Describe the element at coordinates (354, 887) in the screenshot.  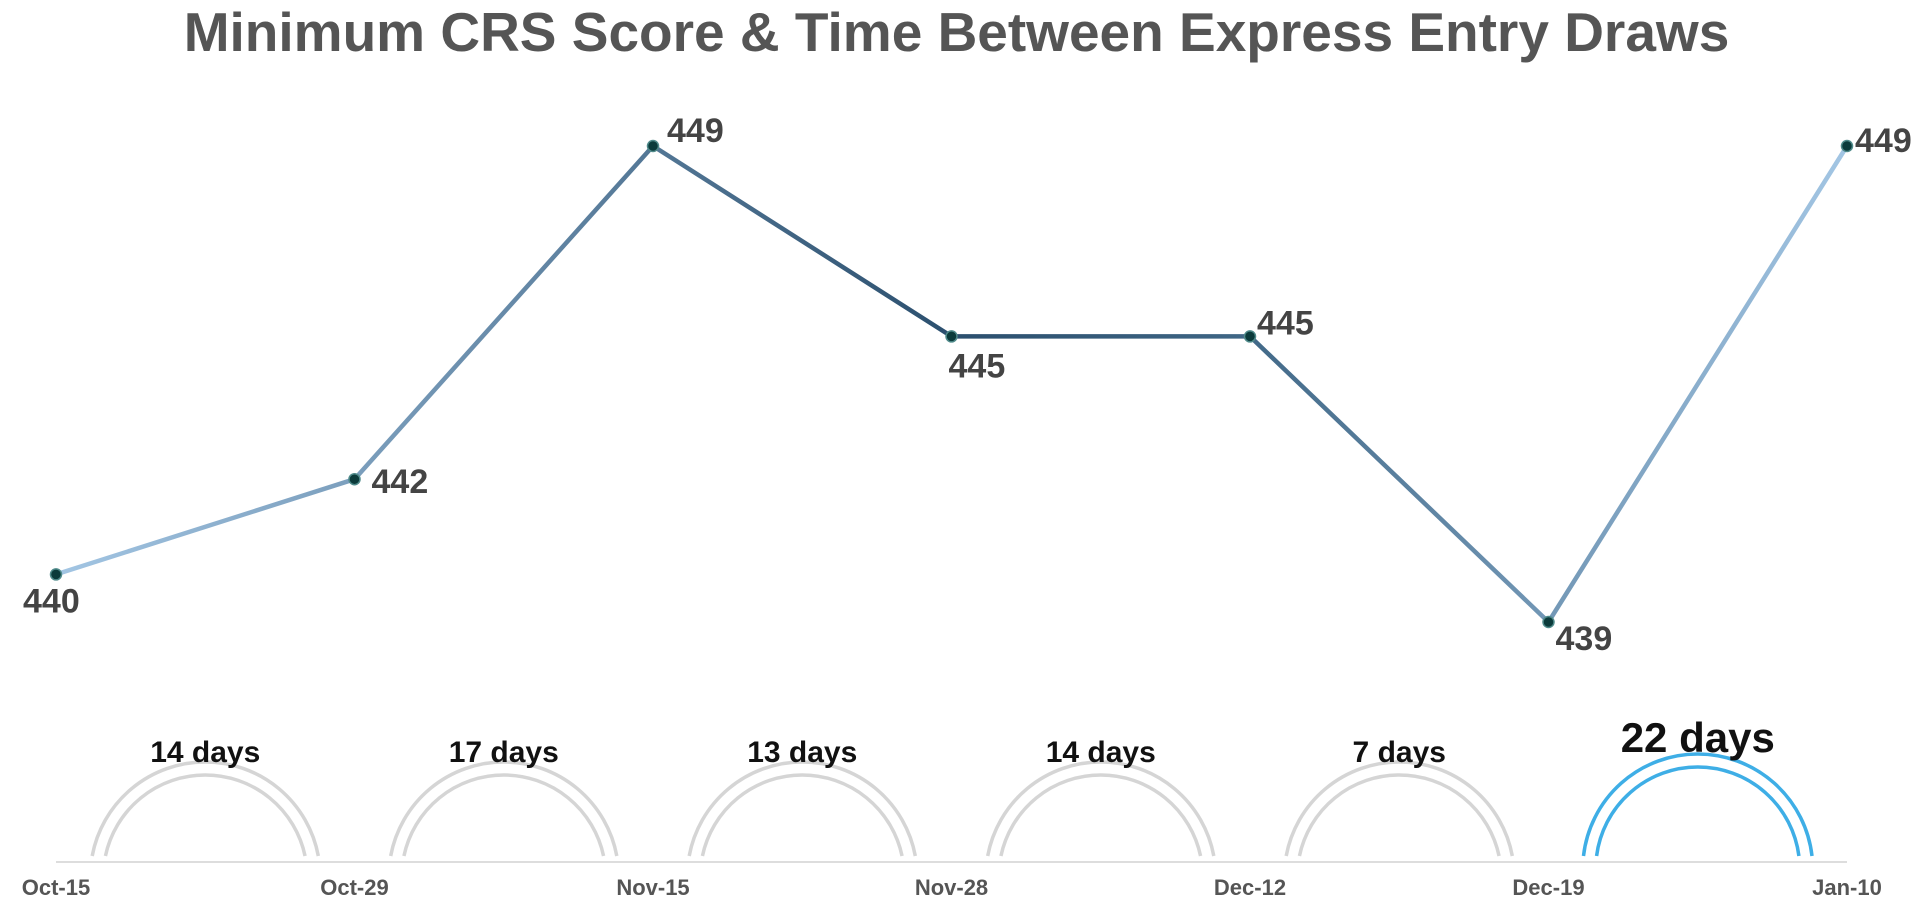
I see `x-tick-label: Oct-29` at that location.